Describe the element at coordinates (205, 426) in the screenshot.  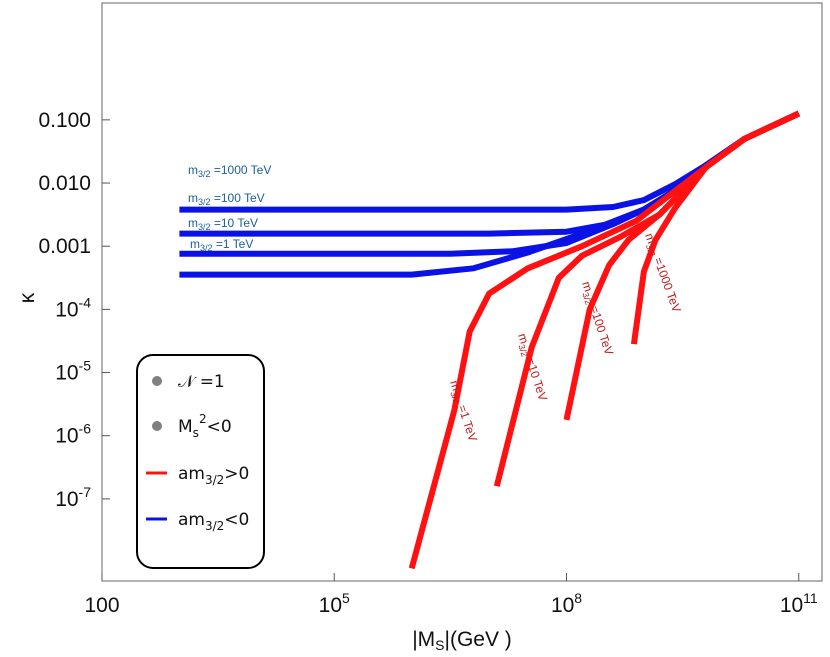
I see `legend-entry-text: Ms2<0` at that location.